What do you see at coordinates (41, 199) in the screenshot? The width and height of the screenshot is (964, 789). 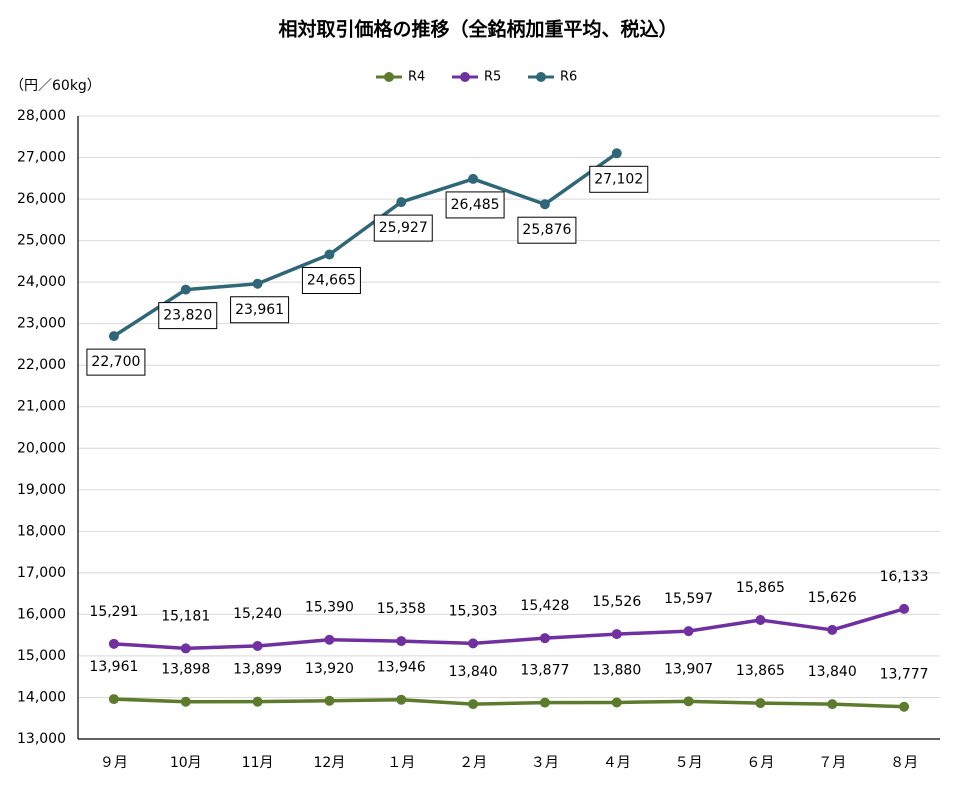 I see `y-tick-label: 26,000` at bounding box center [41, 199].